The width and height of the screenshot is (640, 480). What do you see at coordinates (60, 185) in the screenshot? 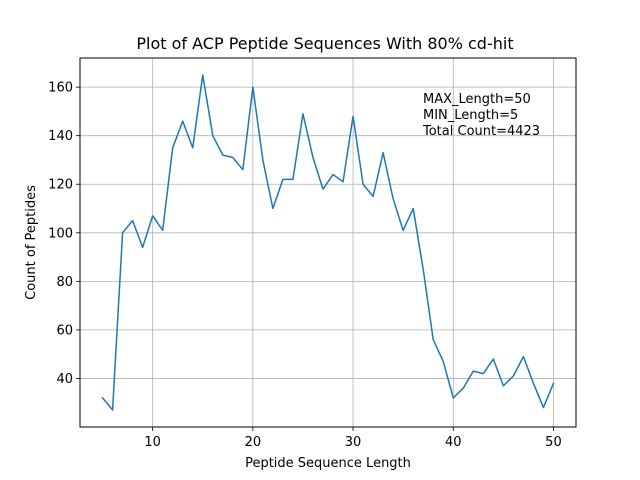
I see `y-tick-label: 120` at bounding box center [60, 185].